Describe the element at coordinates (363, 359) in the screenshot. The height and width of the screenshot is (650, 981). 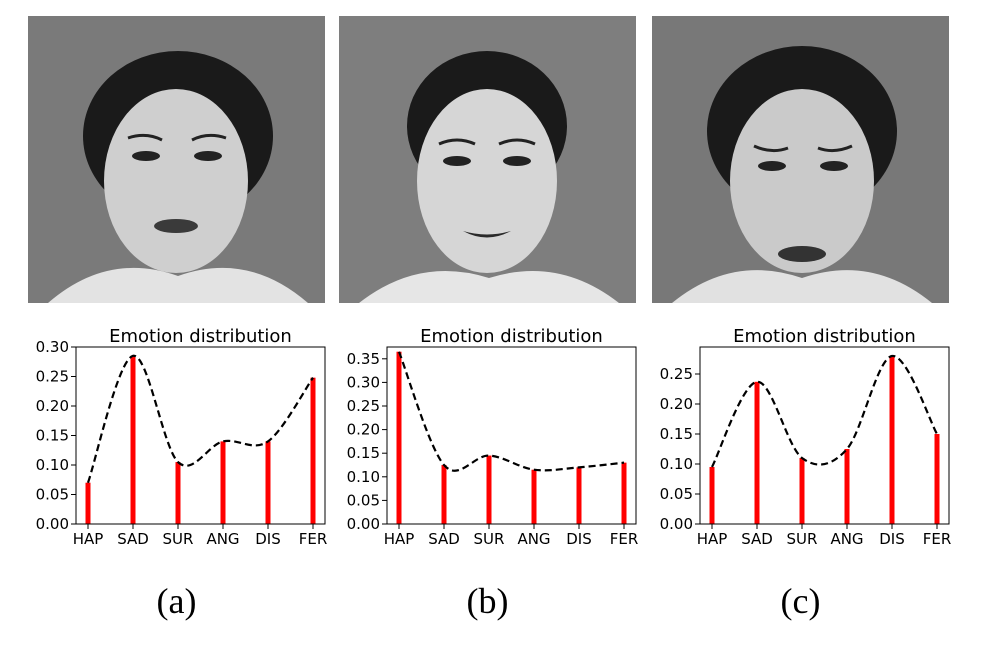
I see `y-tick-label: 0.35` at that location.